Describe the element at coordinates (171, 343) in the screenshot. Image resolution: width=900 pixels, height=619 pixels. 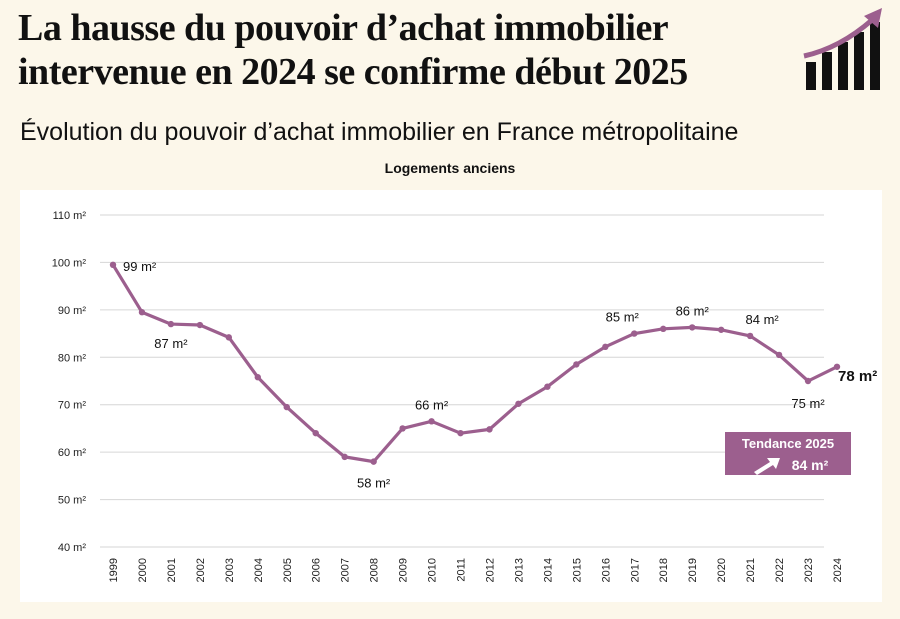
I see `data-label: 87 m²` at that location.